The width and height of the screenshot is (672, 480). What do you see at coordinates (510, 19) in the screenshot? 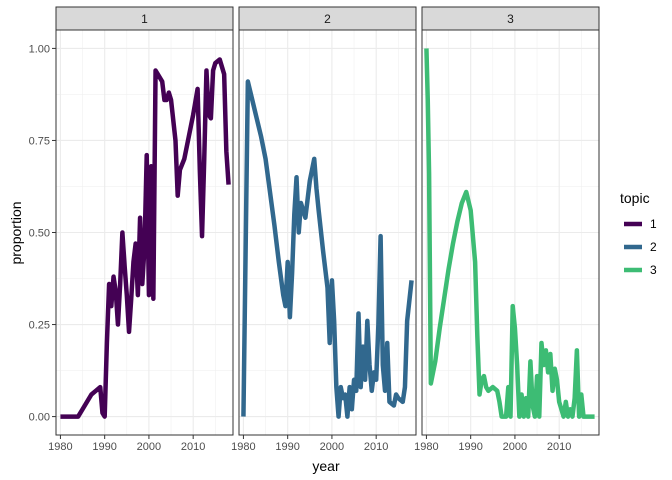
I see `facet-strip-label: 3` at bounding box center [510, 19].